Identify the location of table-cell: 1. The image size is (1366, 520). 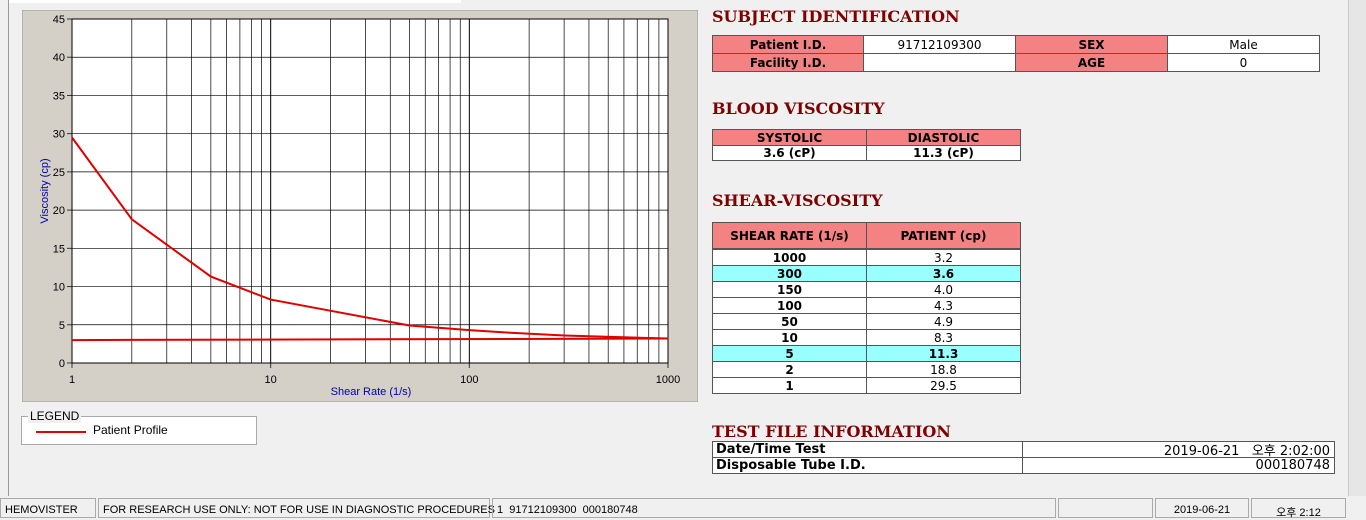
(789, 385).